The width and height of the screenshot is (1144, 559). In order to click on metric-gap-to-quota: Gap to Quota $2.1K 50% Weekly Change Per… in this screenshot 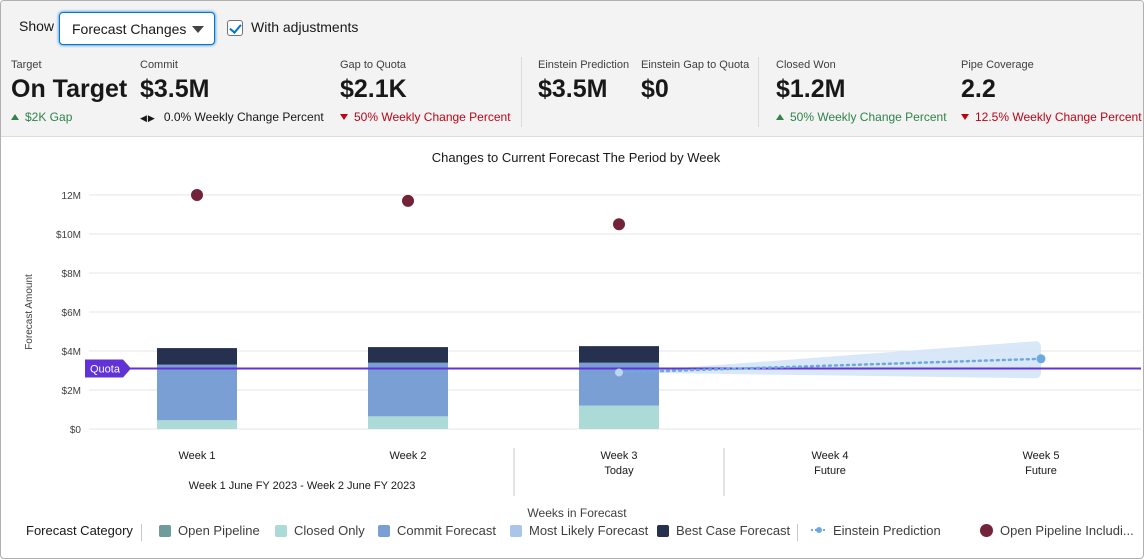, I will do `click(425, 91)`.